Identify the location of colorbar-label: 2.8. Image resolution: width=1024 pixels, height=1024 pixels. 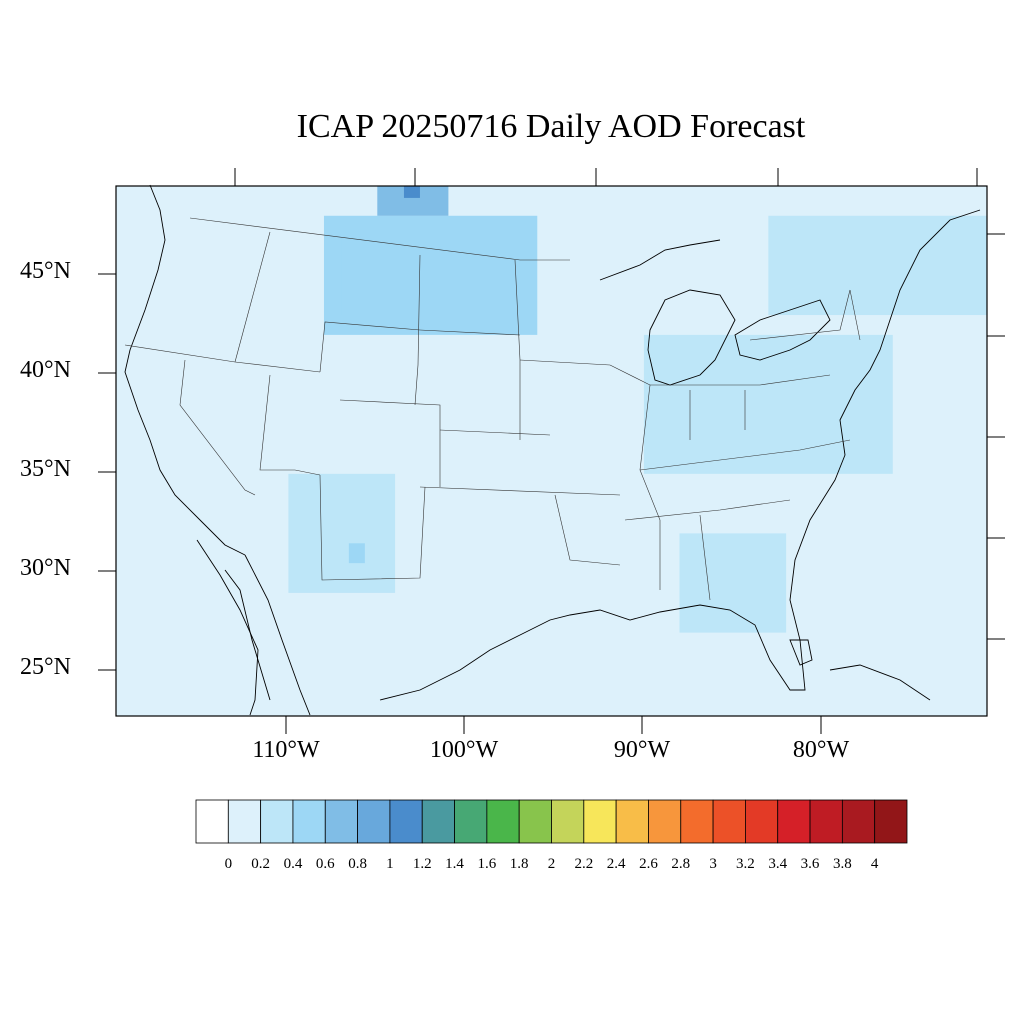
(681, 864).